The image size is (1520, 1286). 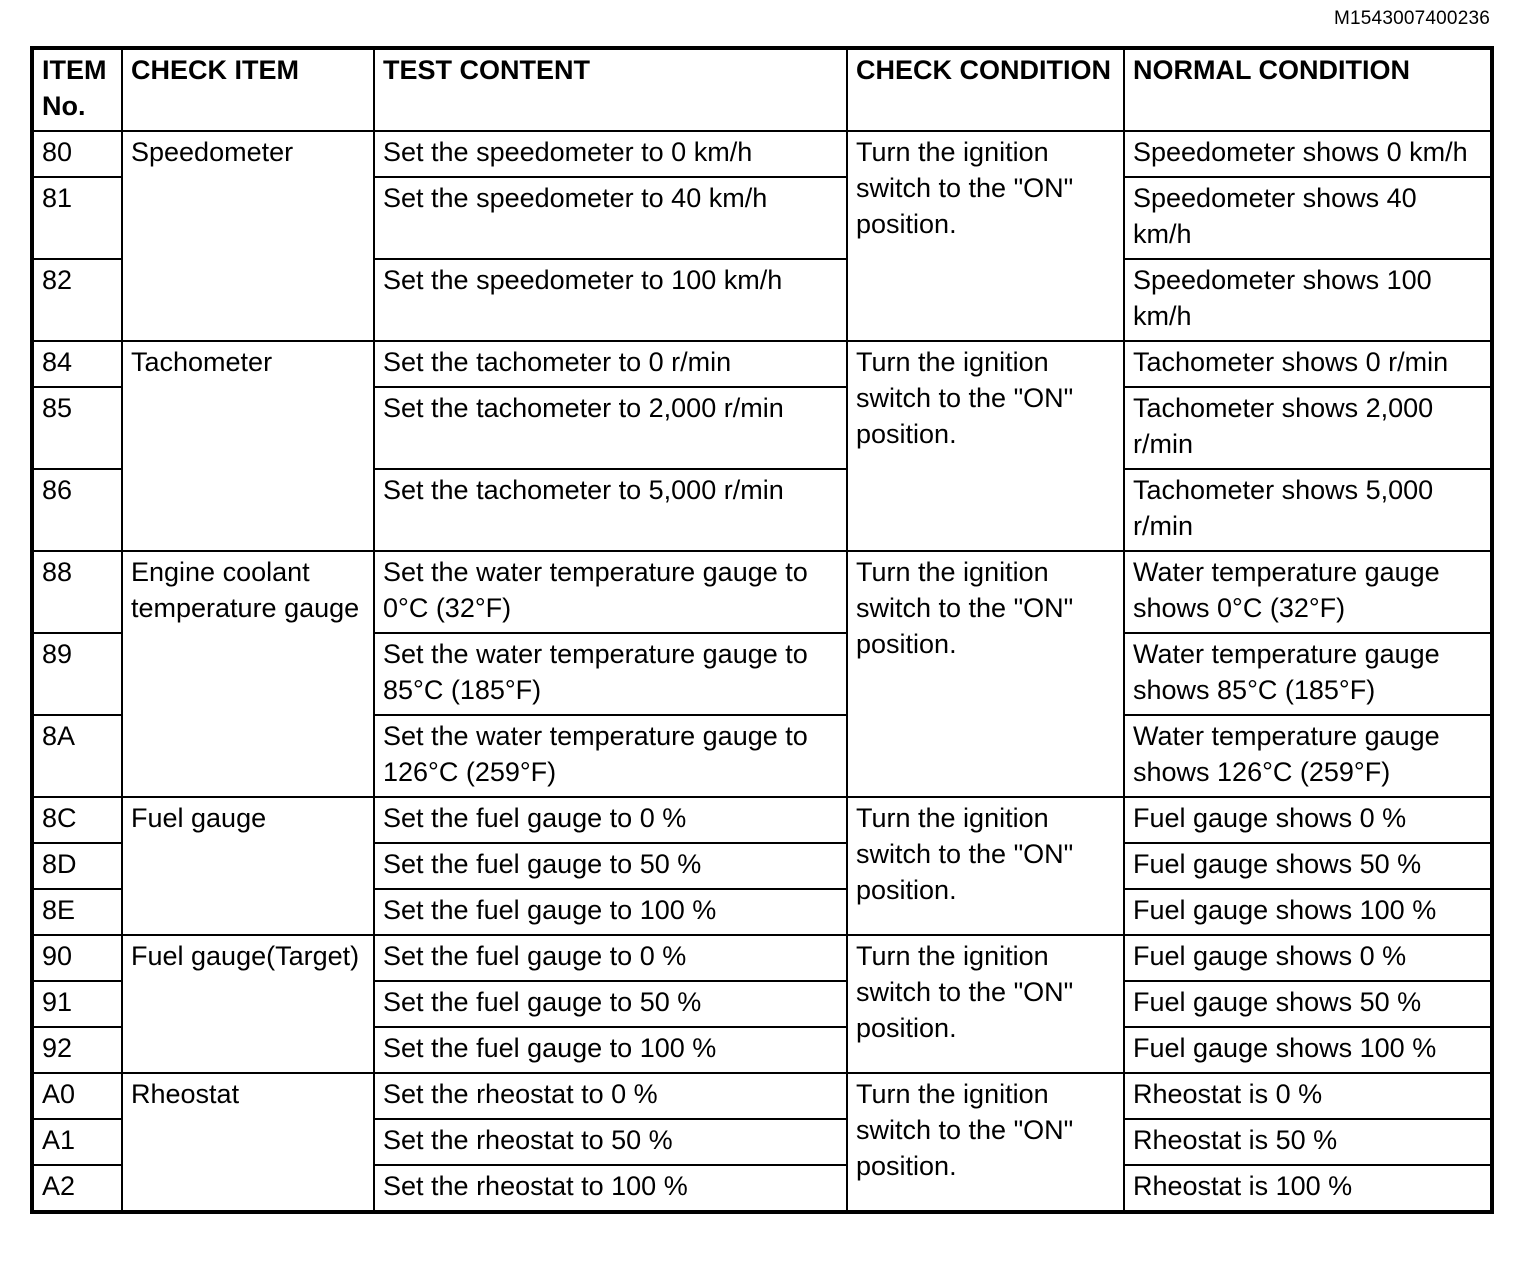 What do you see at coordinates (610, 364) in the screenshot?
I see `cell-test-content: Set the tachometer to 0 r/min` at bounding box center [610, 364].